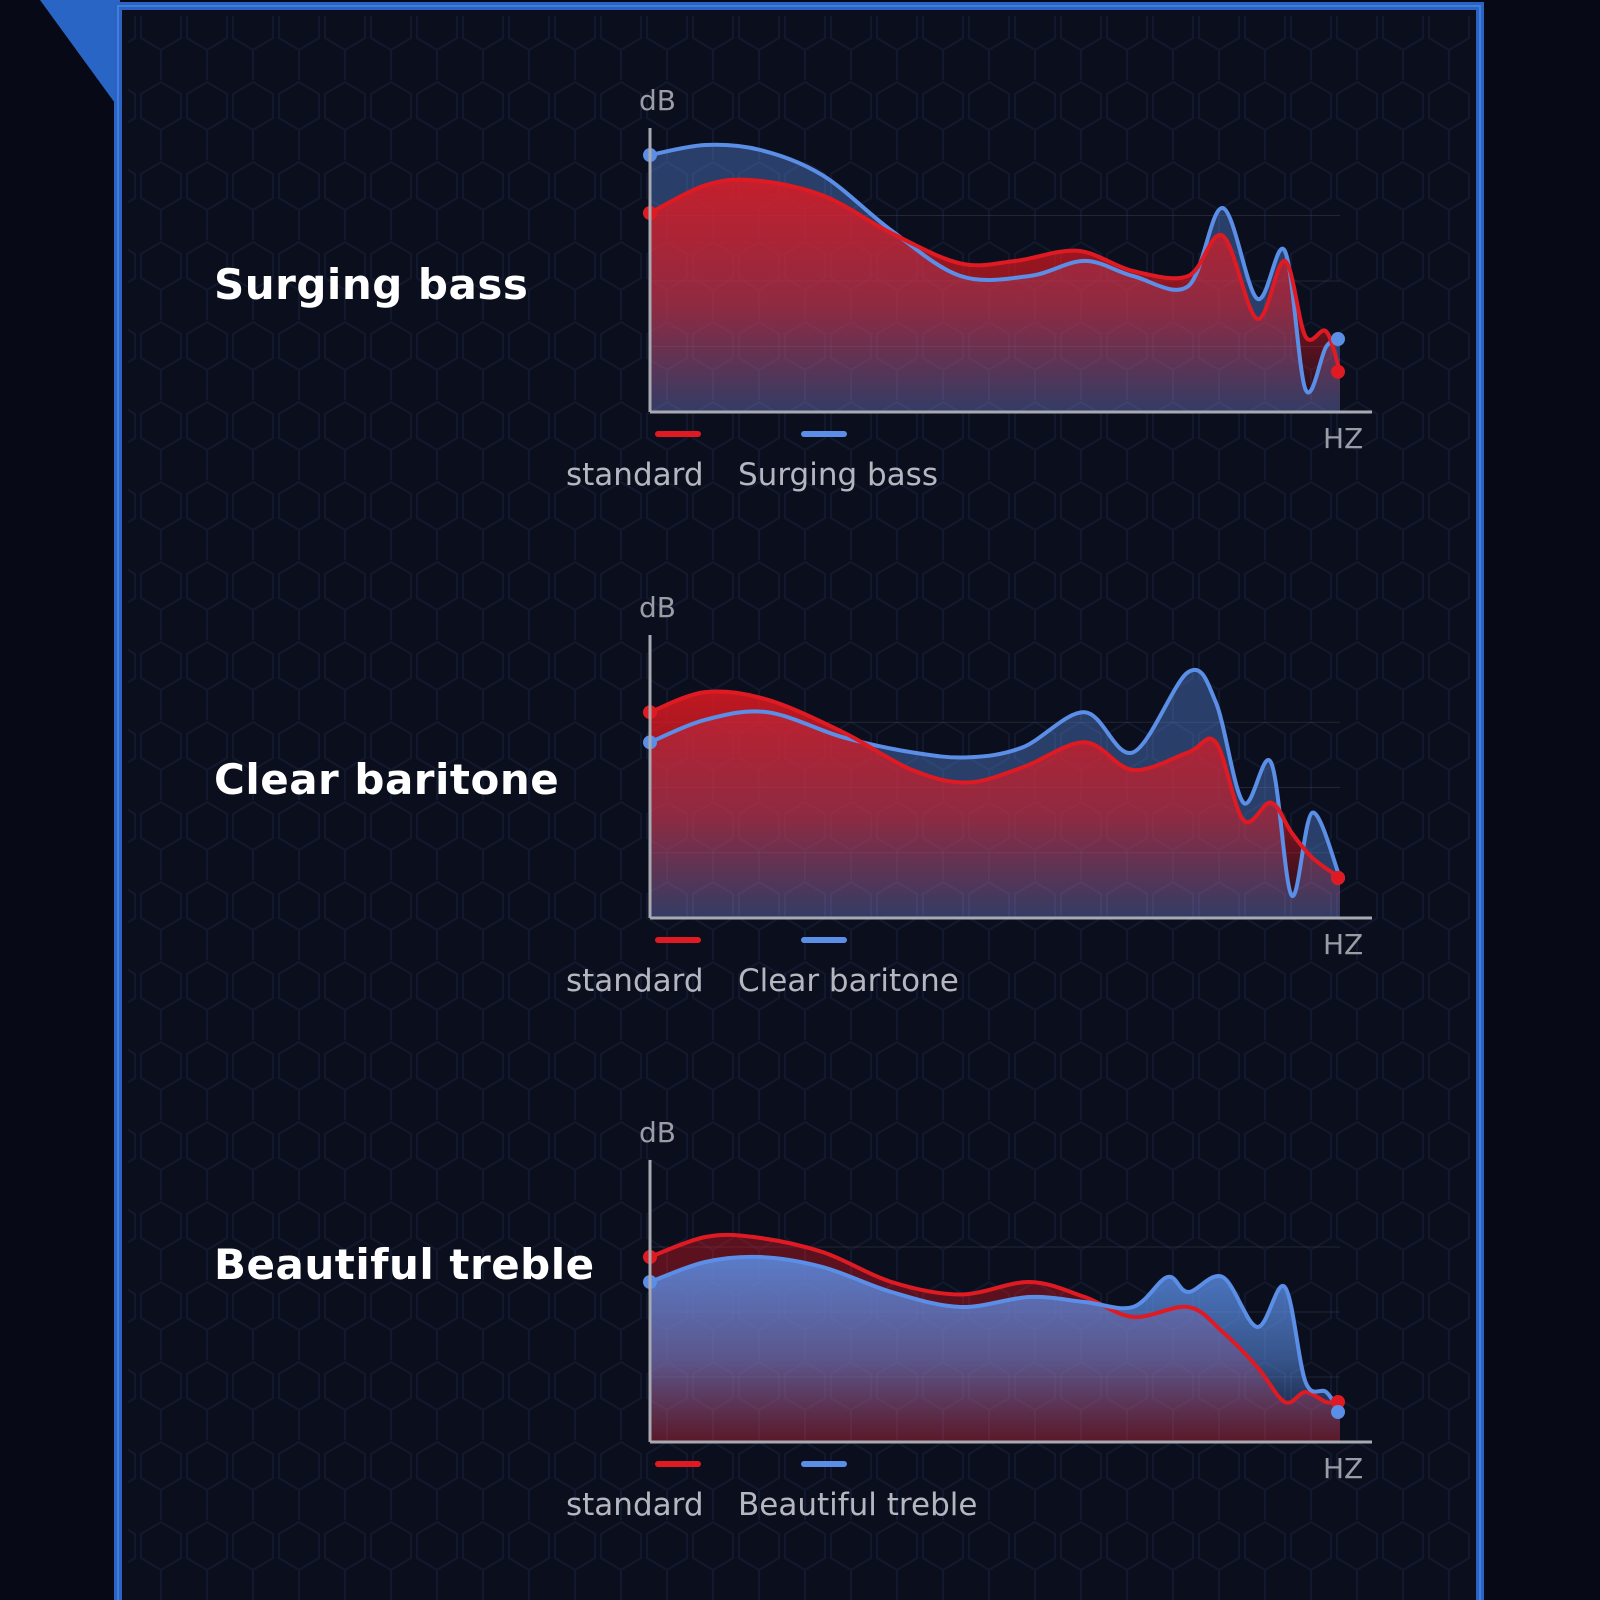 The image size is (1600, 1600). I want to click on chart-3-area-main, so click(995, 1349).